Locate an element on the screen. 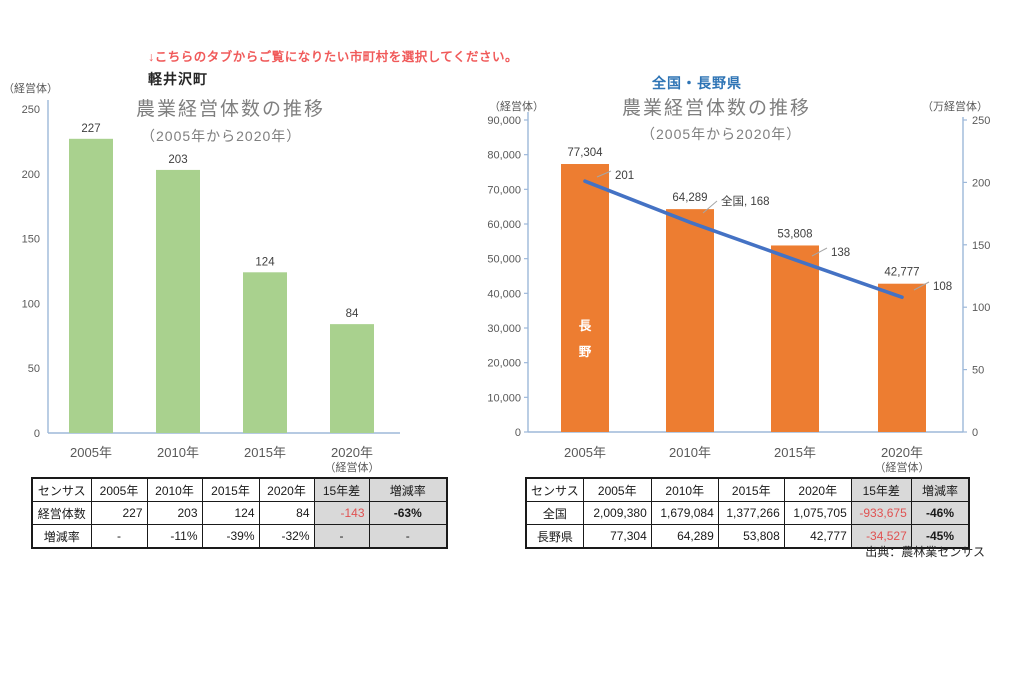  table-row: 経営体数 227 203 124 84 -143 -63% is located at coordinates (239, 513).